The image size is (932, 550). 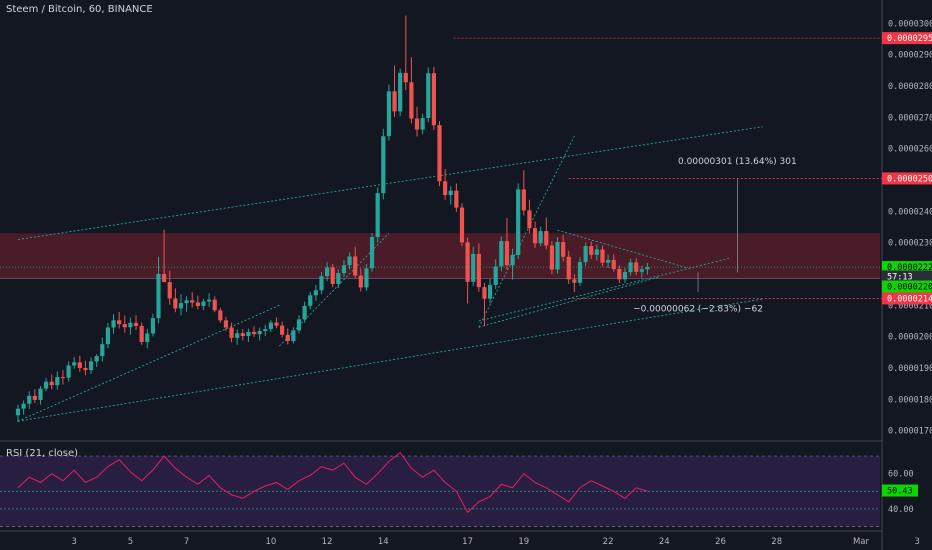 What do you see at coordinates (900, 490) in the screenshot?
I see `rsi-value-marker` at bounding box center [900, 490].